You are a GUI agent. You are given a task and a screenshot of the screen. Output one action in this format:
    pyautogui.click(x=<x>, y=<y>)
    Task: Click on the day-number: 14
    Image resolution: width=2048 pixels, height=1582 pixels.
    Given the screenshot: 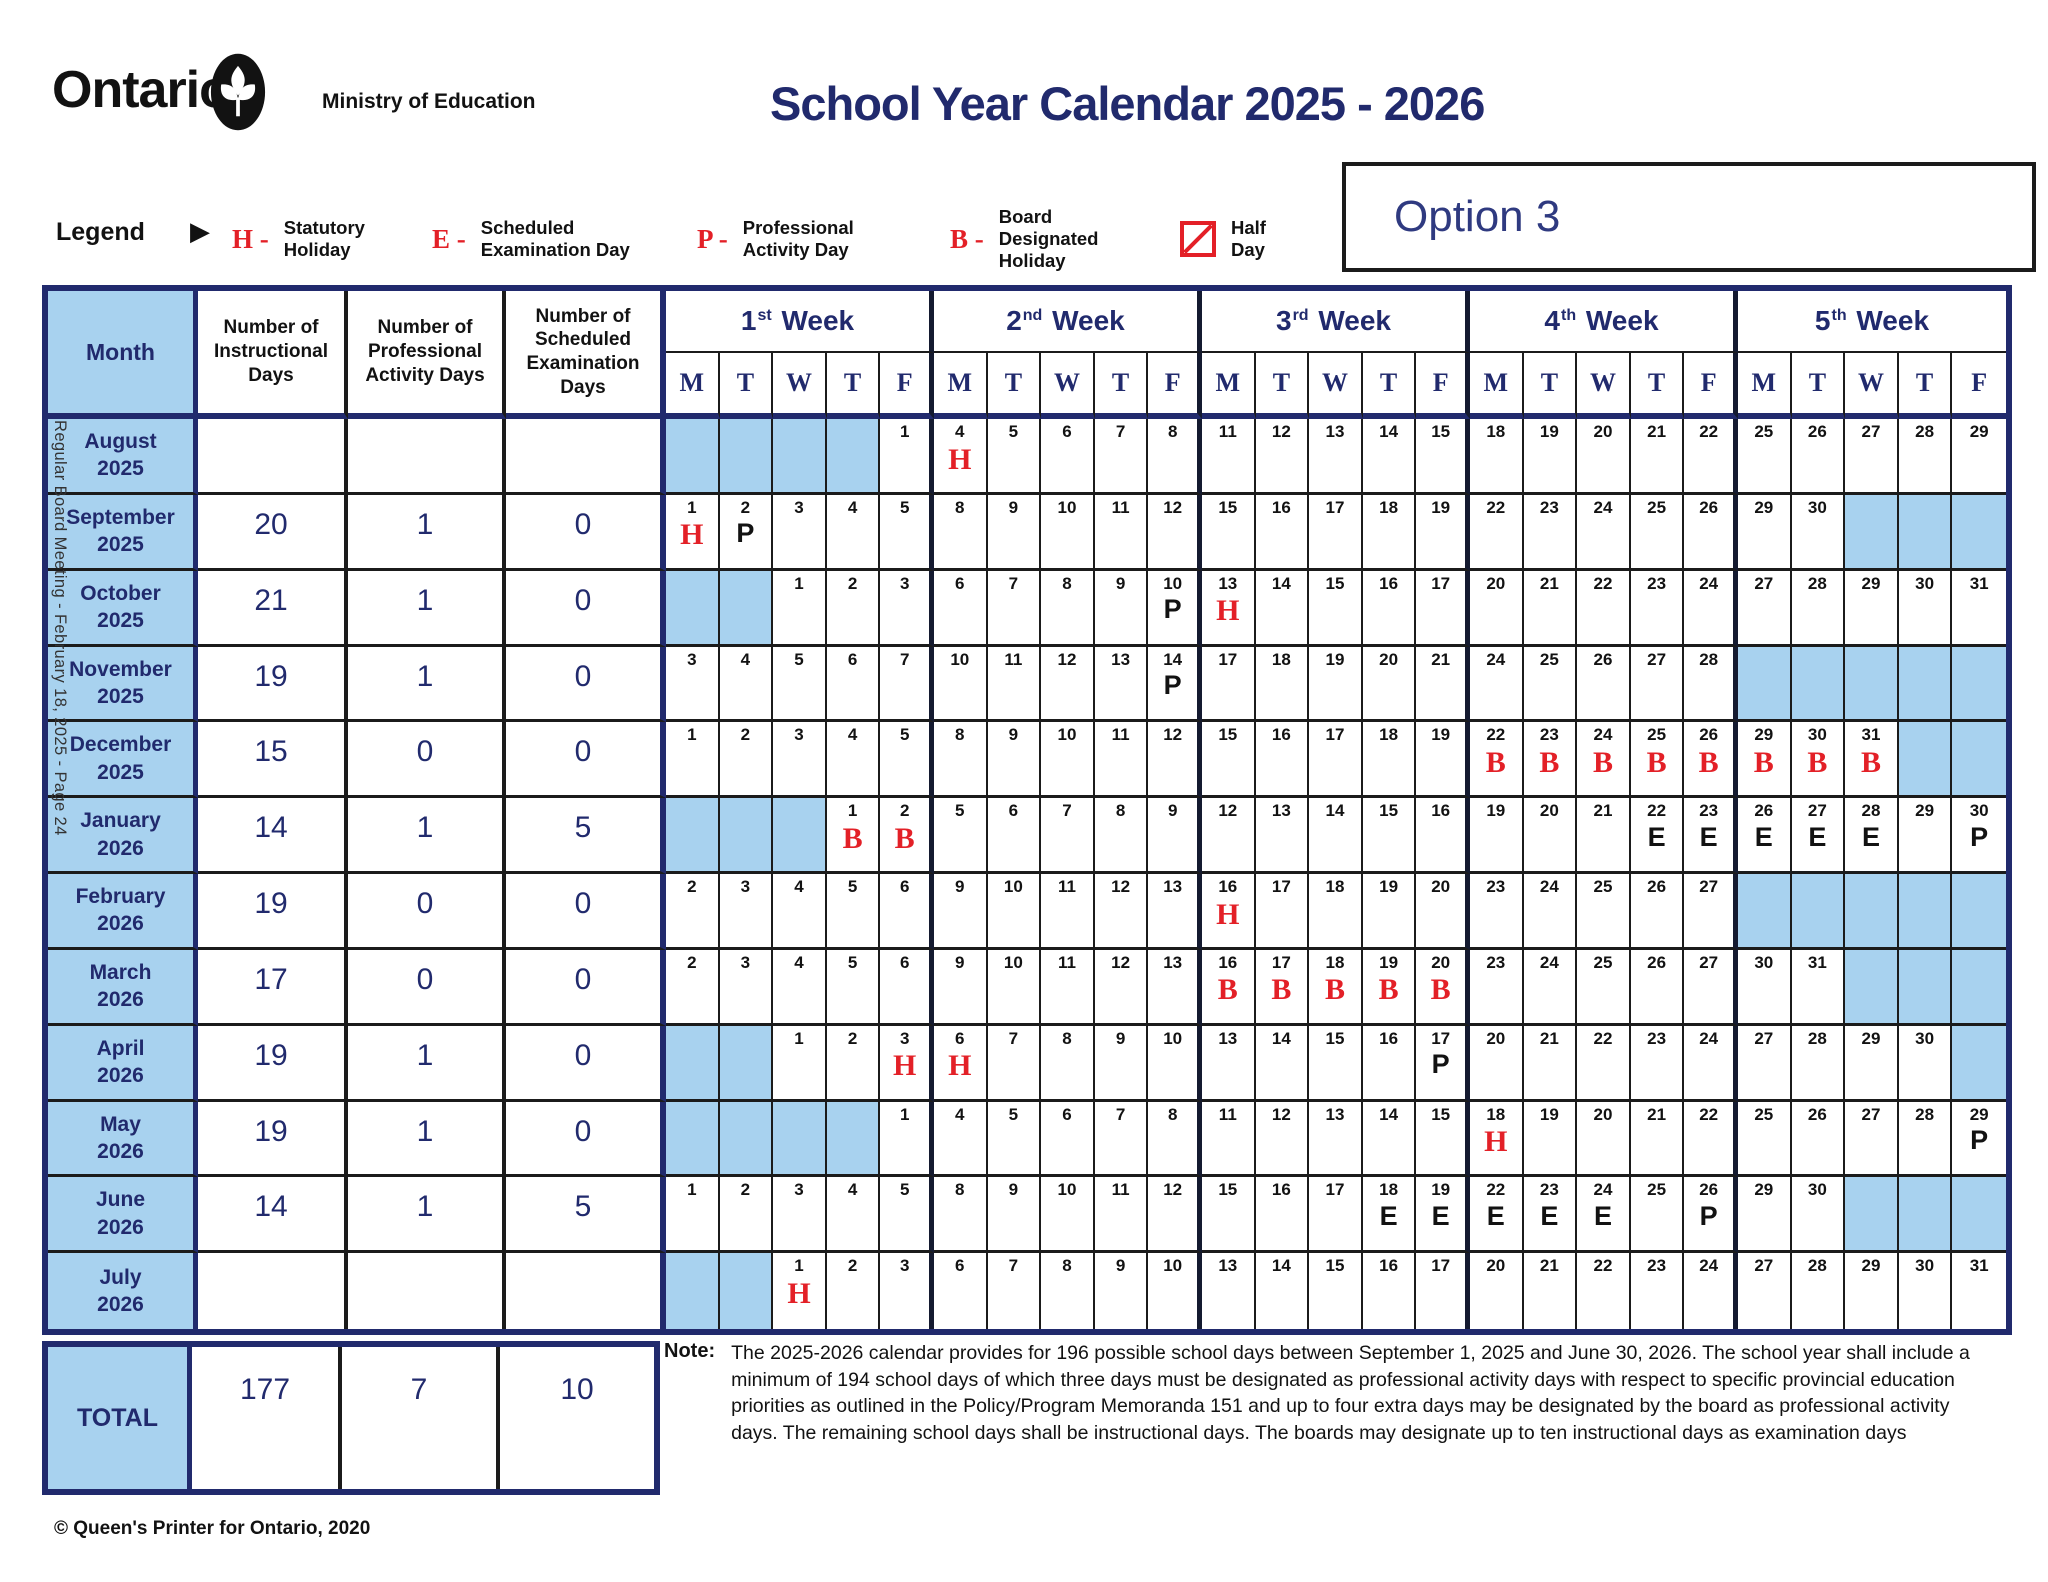 What is the action you would take?
    pyautogui.click(x=1281, y=1038)
    